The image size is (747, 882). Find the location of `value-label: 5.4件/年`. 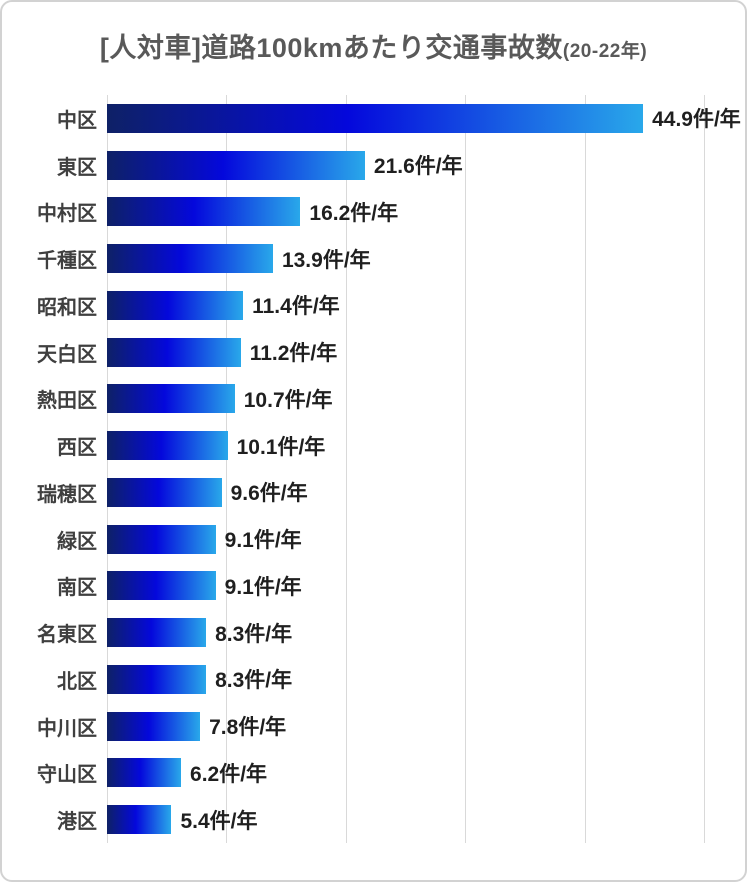

value-label: 5.4件/年 is located at coordinates (219, 821).